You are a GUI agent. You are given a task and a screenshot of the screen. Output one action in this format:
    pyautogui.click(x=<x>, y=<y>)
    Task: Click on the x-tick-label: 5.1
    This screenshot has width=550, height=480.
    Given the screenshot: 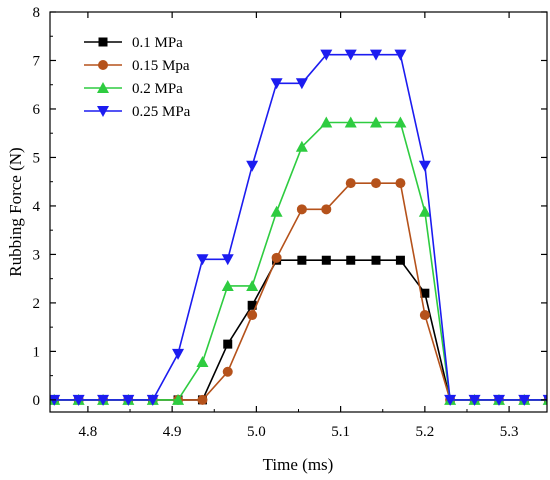 What is the action you would take?
    pyautogui.click(x=340, y=432)
    